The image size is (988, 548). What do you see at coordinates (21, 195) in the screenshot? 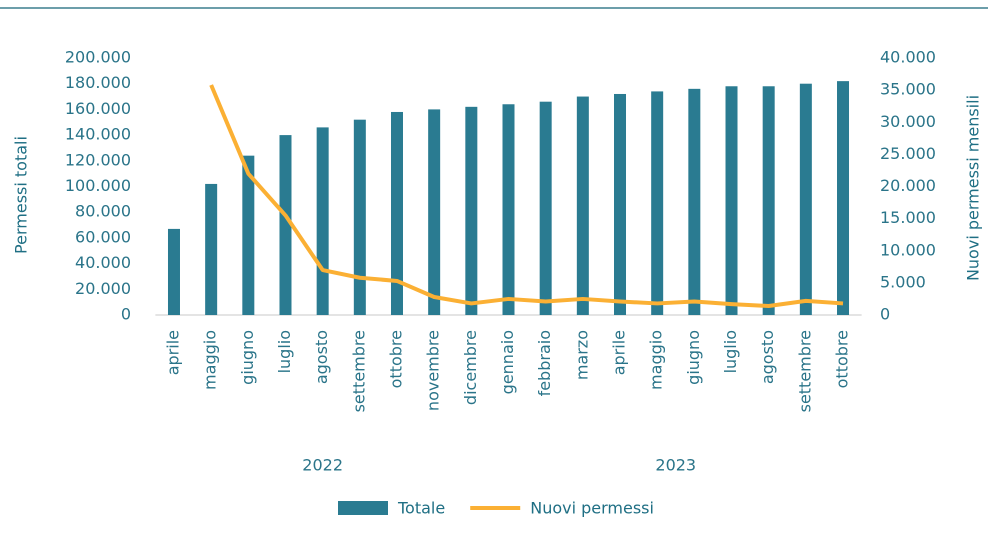
I see `y-axis-title: Permessi totali` at bounding box center [21, 195].